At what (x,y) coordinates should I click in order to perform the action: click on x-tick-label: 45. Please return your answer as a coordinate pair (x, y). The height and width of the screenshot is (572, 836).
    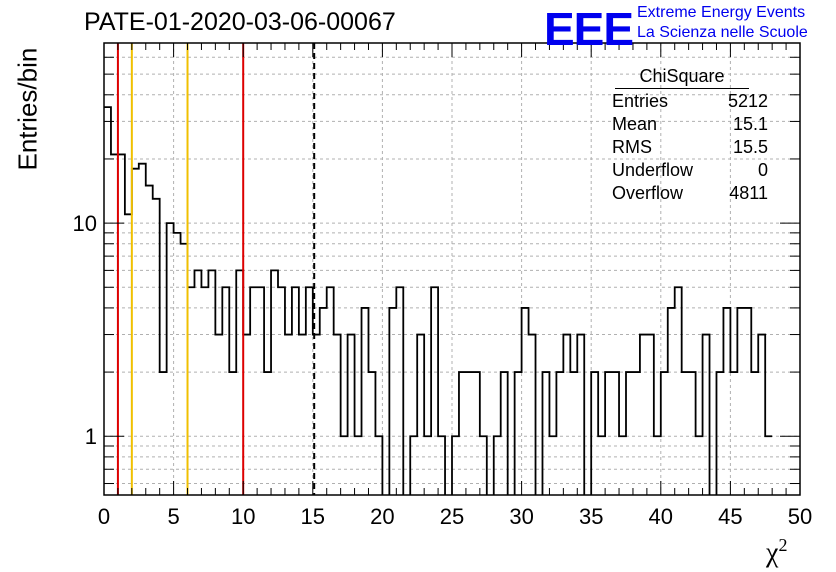
    Looking at the image, I should click on (730, 516).